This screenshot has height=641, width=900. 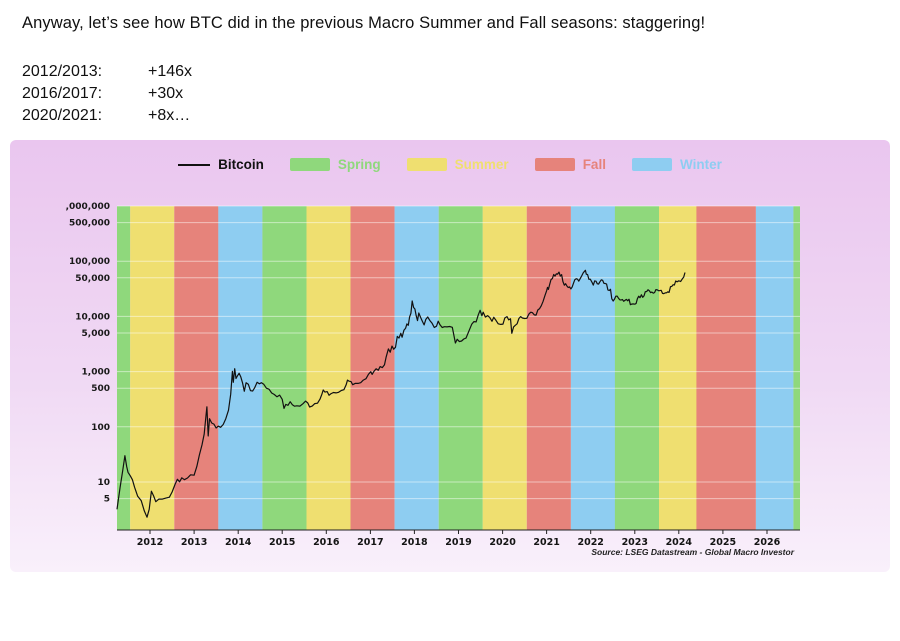 I want to click on x-axis-label: 2020, so click(x=502, y=542).